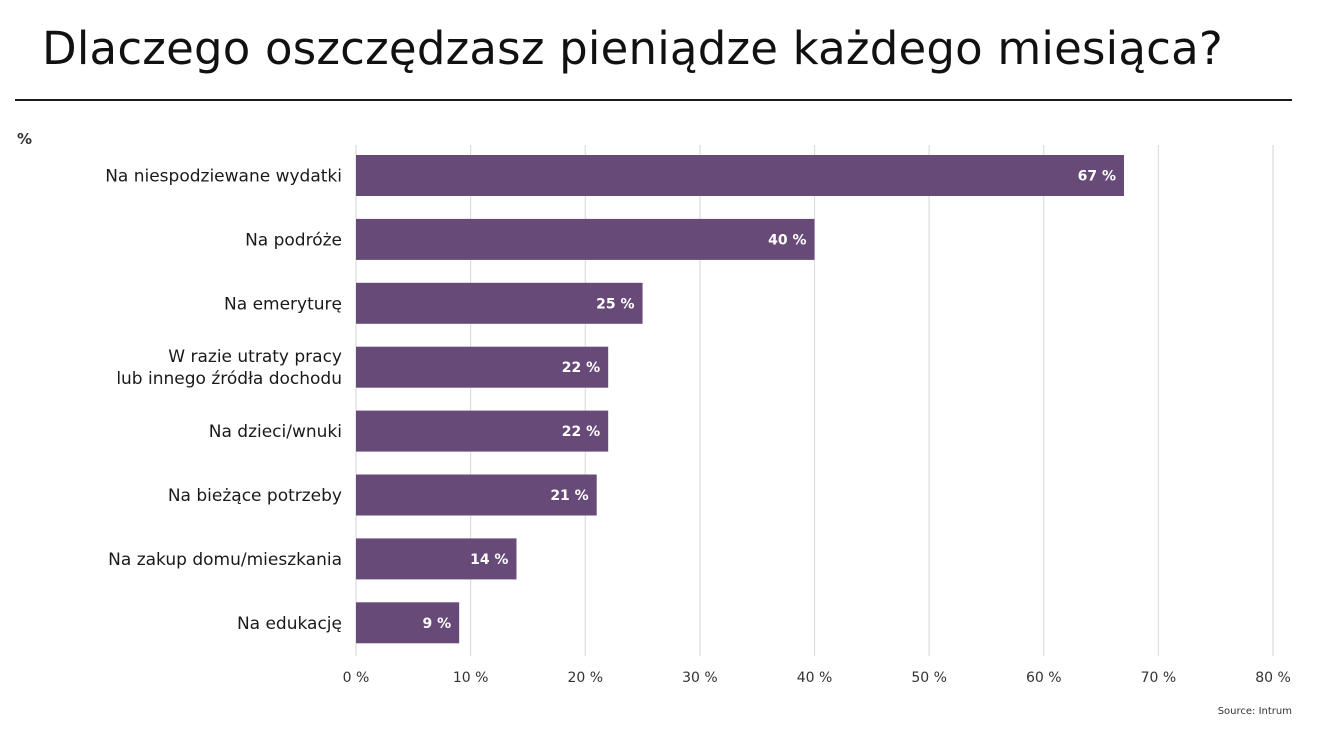 This screenshot has width=1338, height=744. Describe the element at coordinates (1273, 678) in the screenshot. I see `x-tick-label: 80 %` at that location.